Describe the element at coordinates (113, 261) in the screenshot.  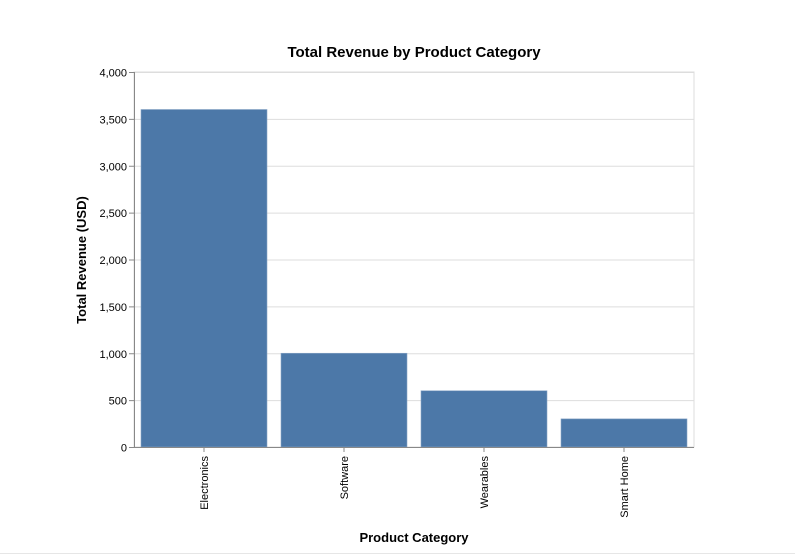
I see `y-tick-label: 2,000` at that location.